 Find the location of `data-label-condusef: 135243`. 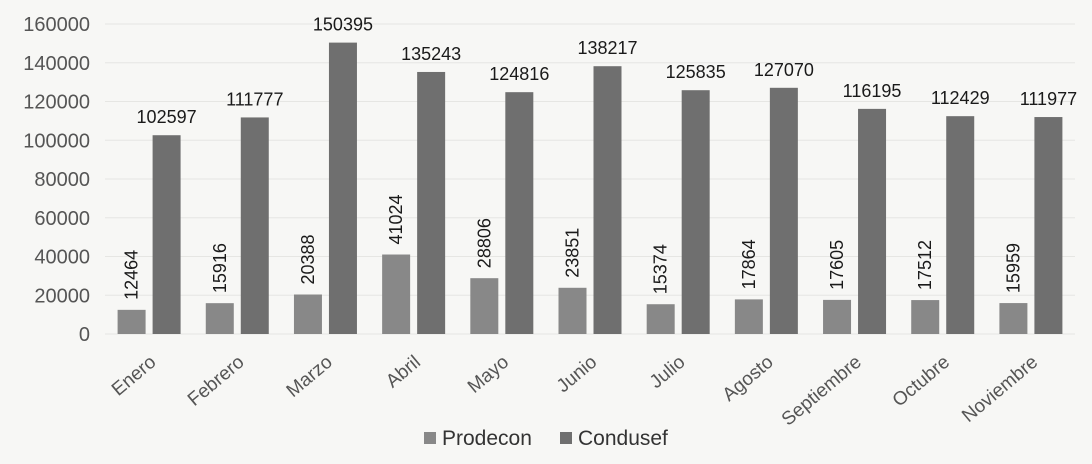

data-label-condusef: 135243 is located at coordinates (431, 54).